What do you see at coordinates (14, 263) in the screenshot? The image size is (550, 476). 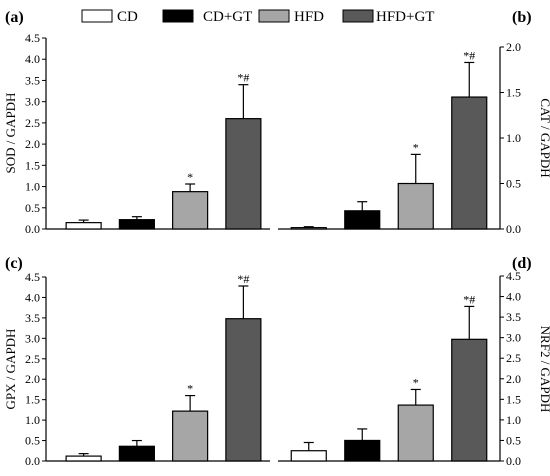 I see `panel-label: (c)` at bounding box center [14, 263].